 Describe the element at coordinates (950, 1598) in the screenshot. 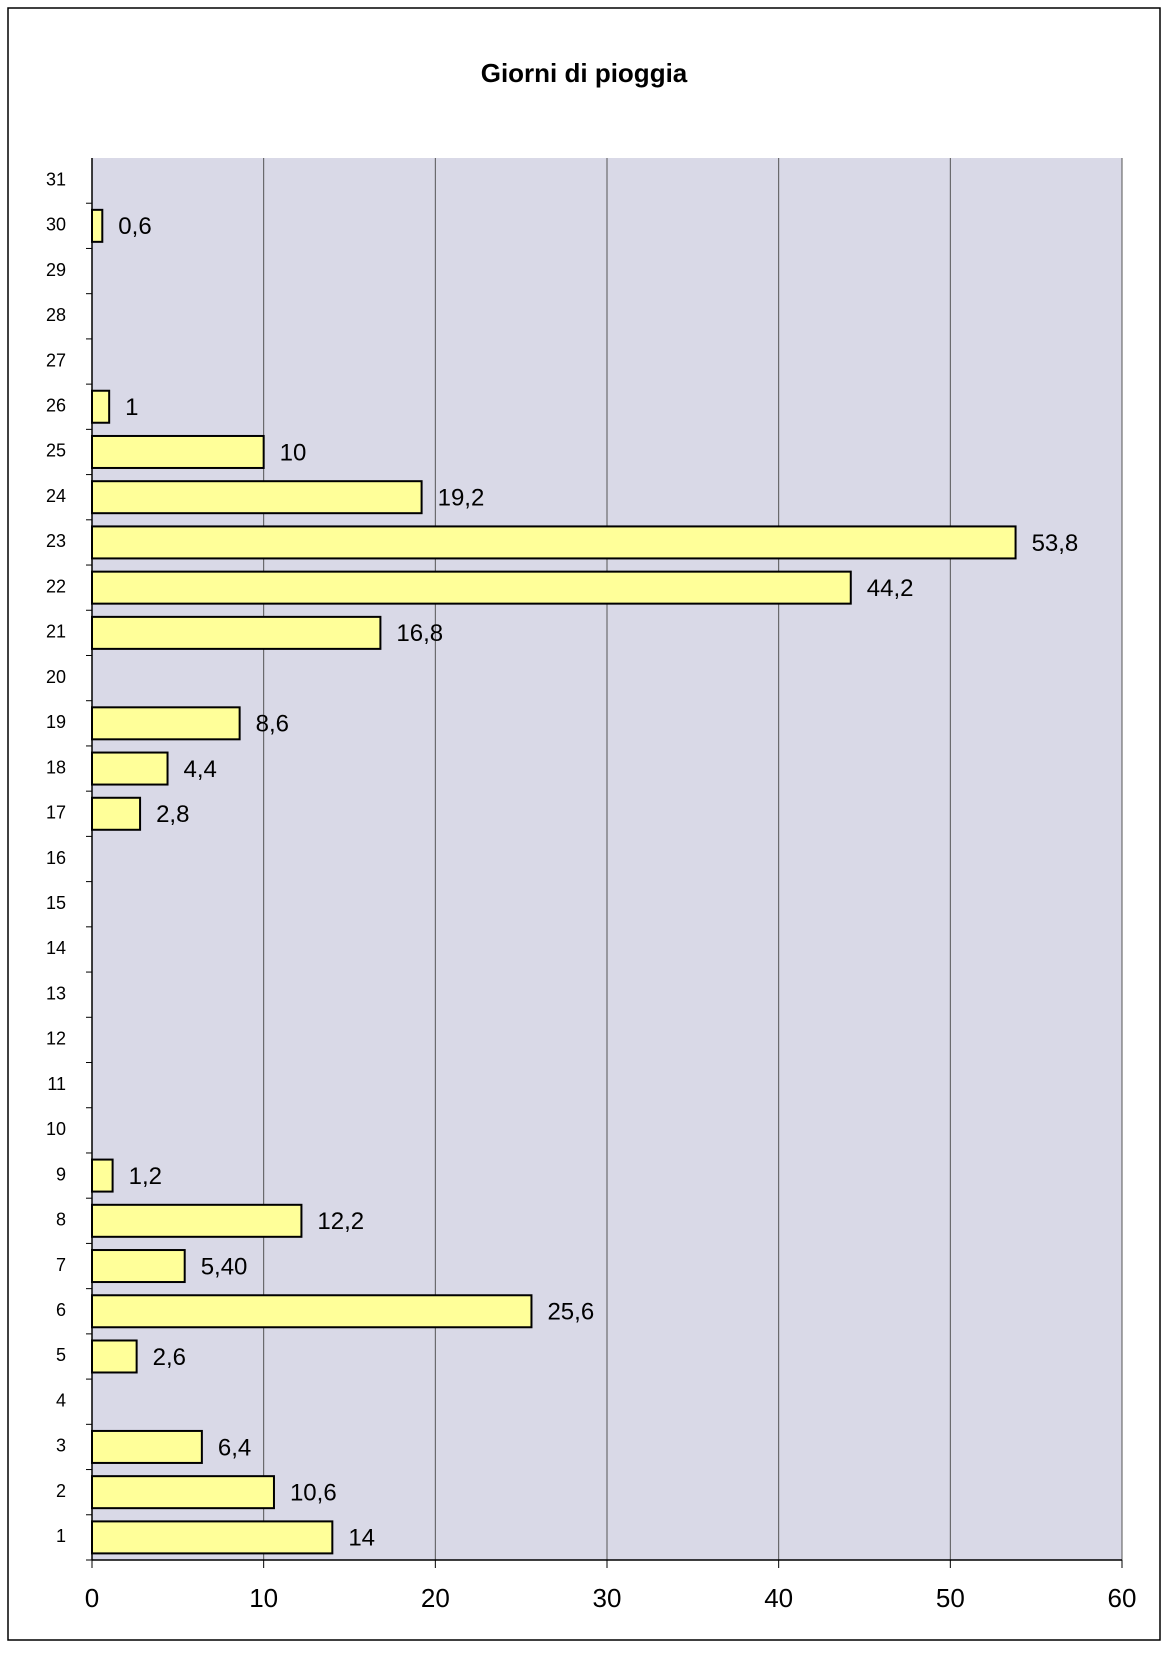

I see `x-tick-label: 50` at that location.